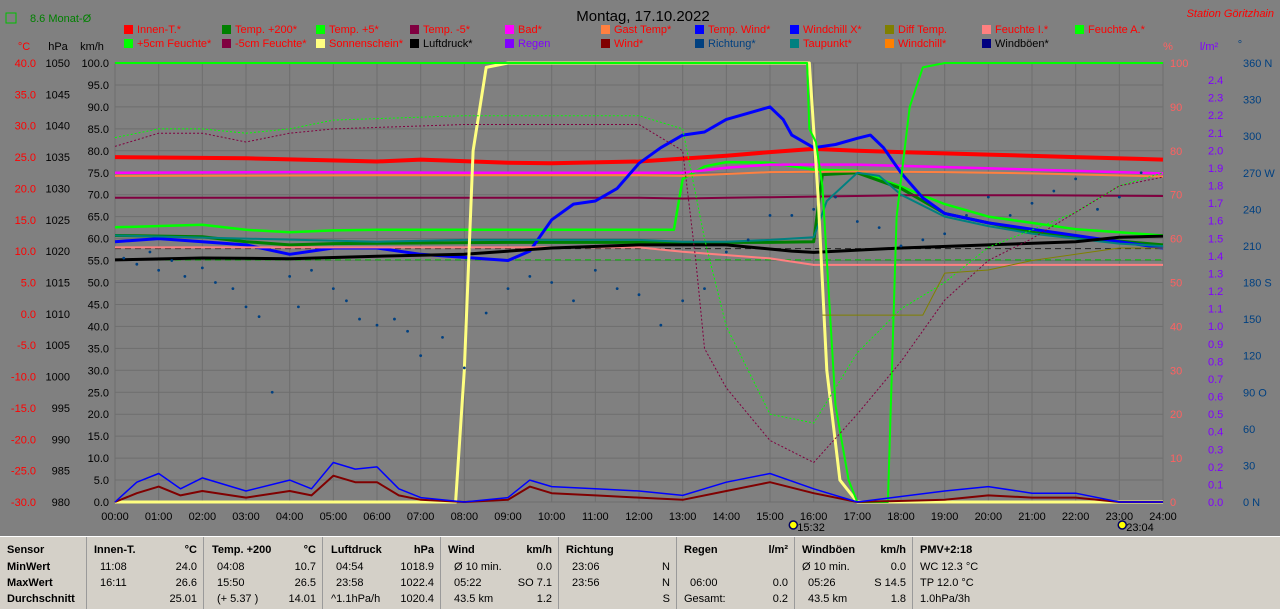  Describe the element at coordinates (23, 440) in the screenshot. I see `celsius-tick-label: -20.0` at that location.